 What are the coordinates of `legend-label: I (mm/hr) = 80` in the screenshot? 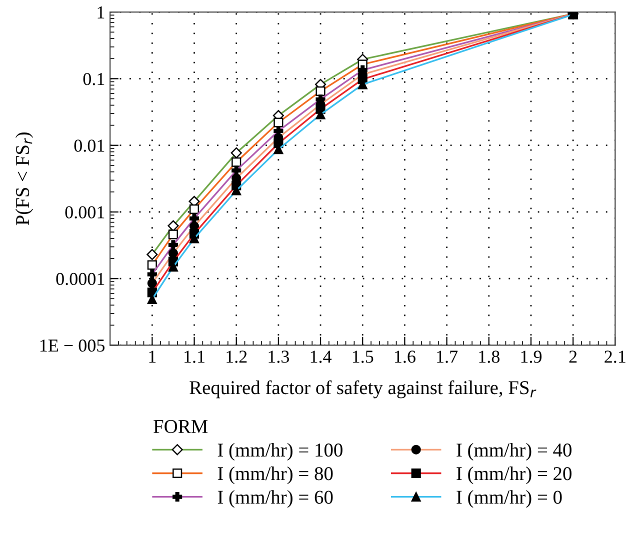 It's located at (275, 475).